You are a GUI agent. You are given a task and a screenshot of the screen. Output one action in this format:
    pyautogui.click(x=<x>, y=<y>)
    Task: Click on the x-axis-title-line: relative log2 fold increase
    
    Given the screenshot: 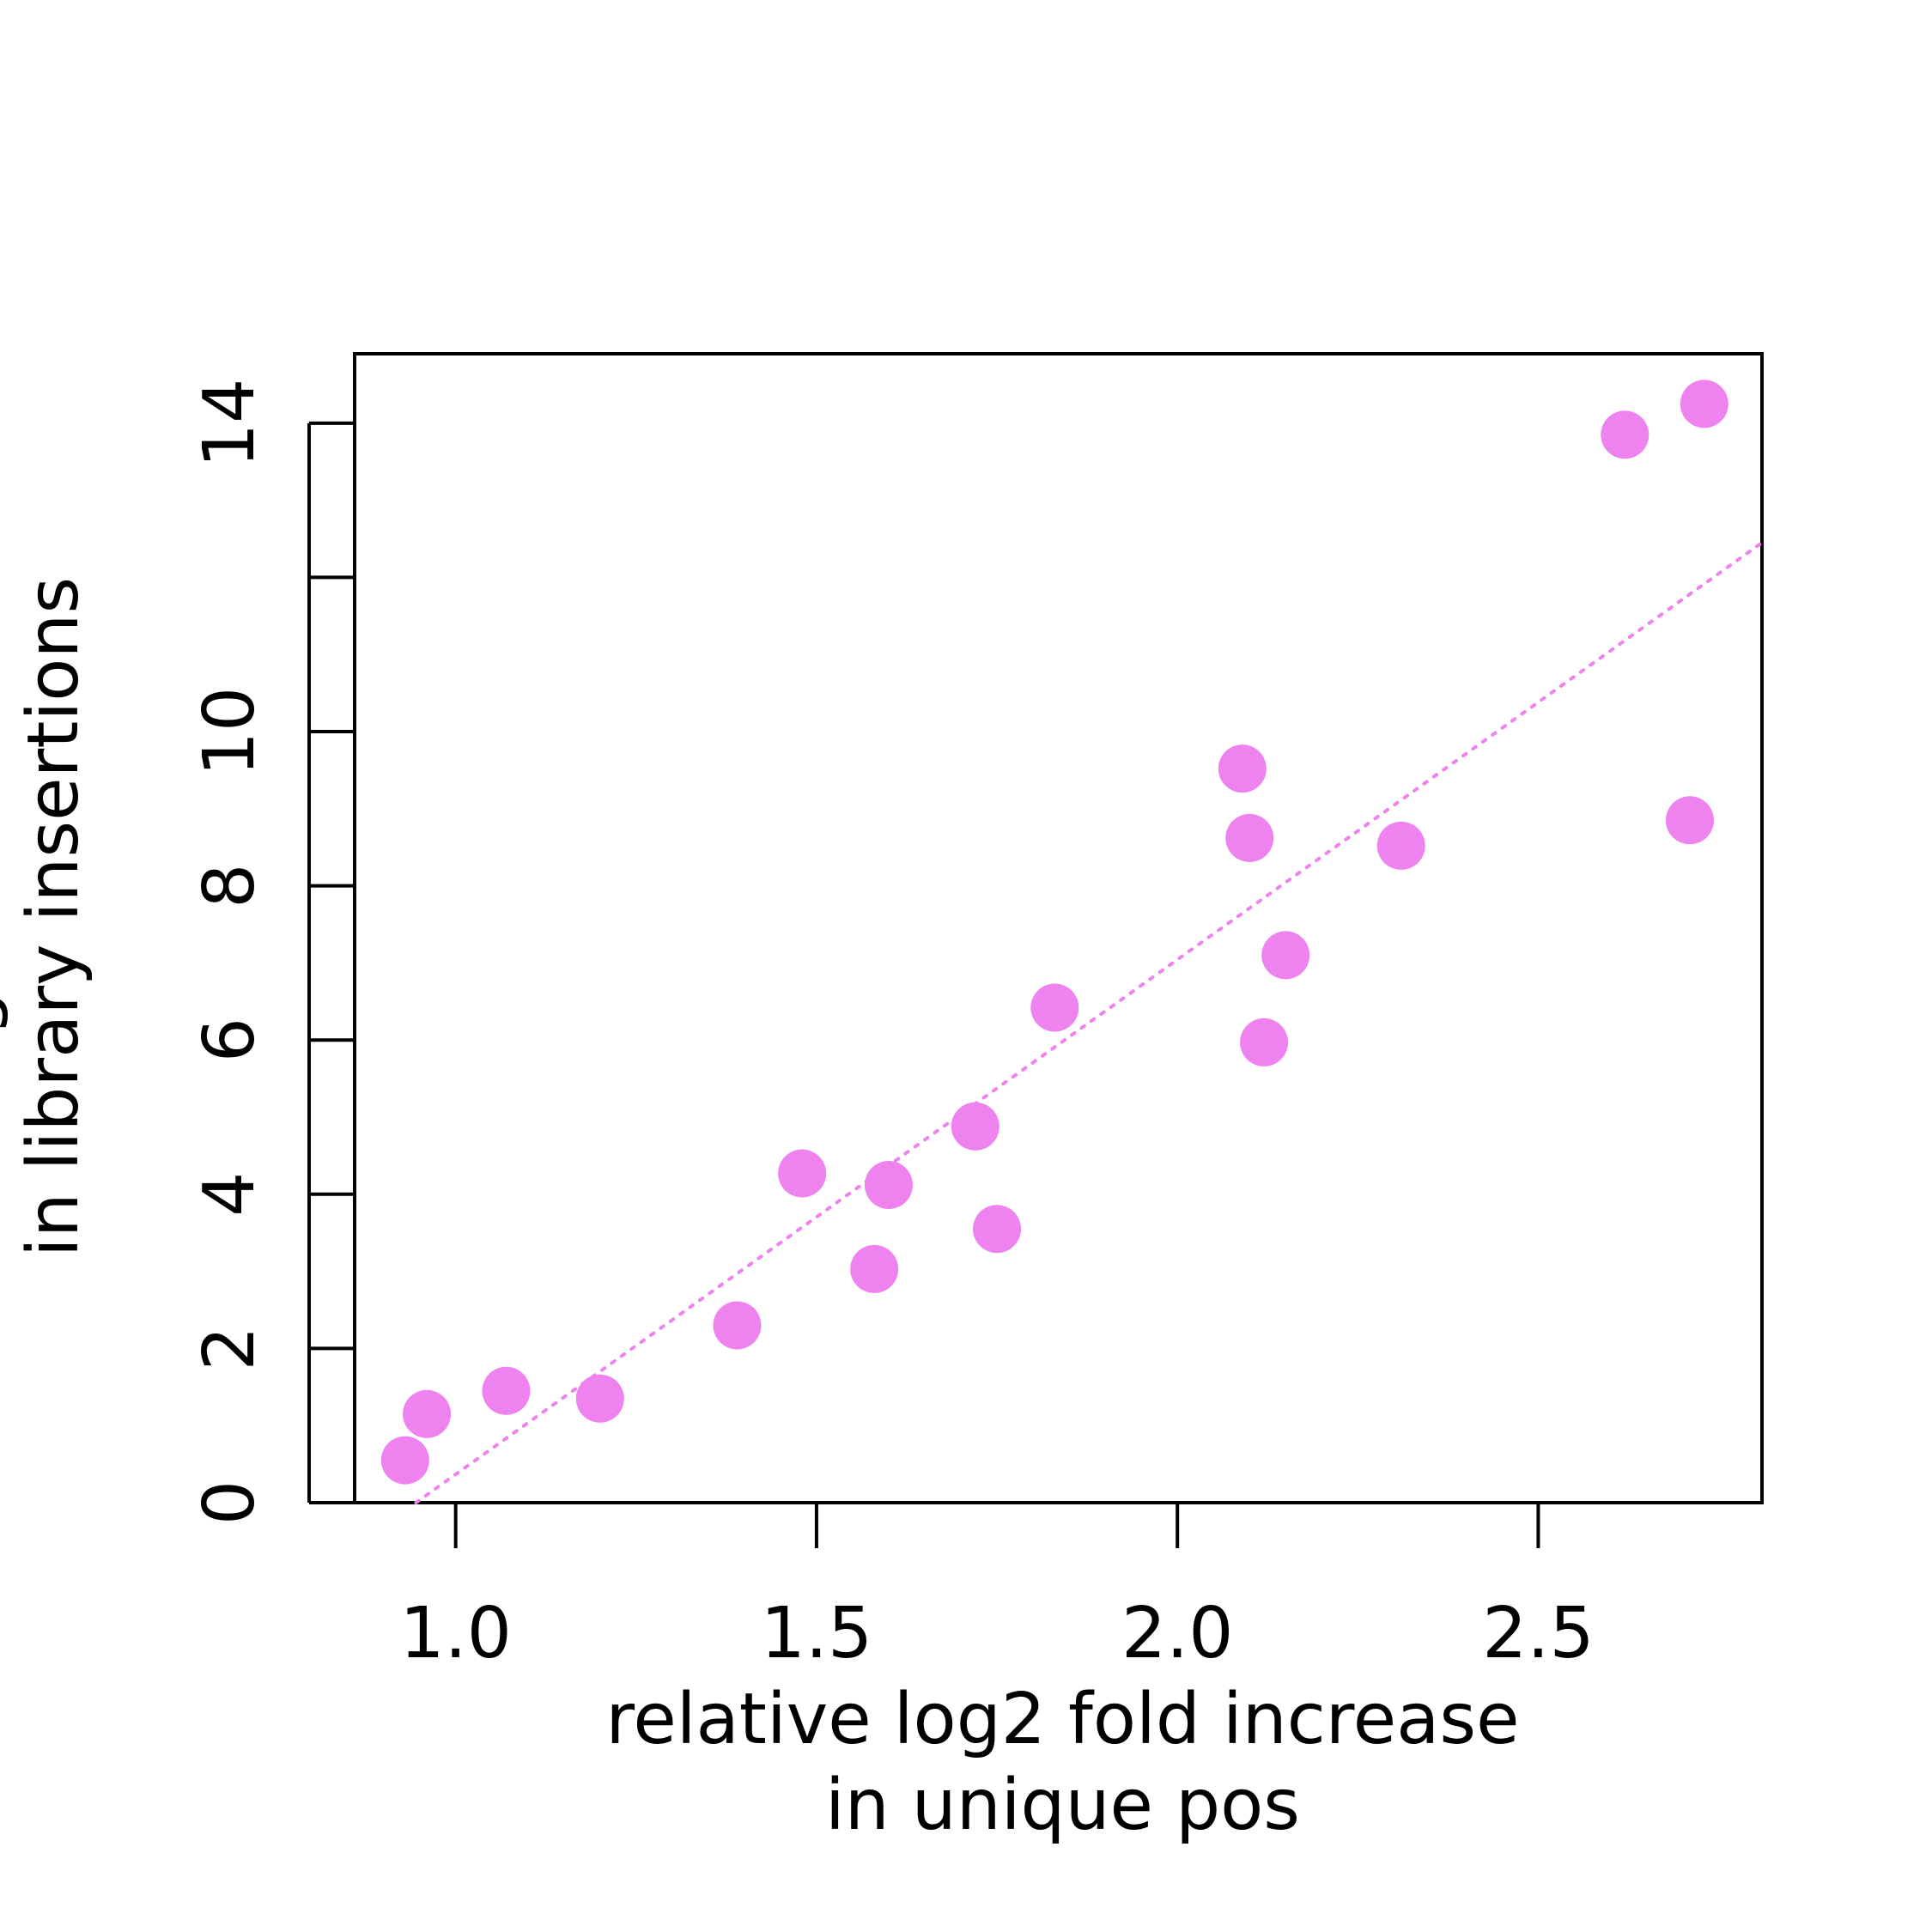 What is the action you would take?
    pyautogui.click(x=1062, y=1719)
    